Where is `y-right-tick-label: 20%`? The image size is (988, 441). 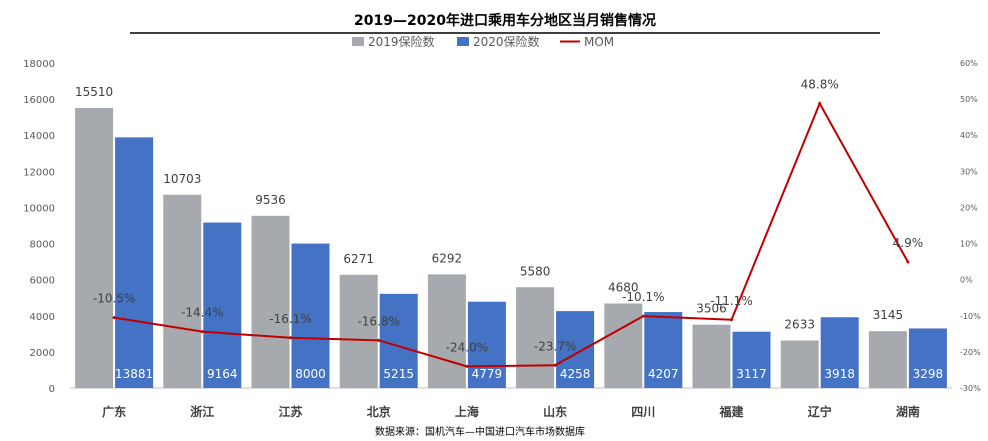
y-right-tick-label: 20% is located at coordinates (969, 207).